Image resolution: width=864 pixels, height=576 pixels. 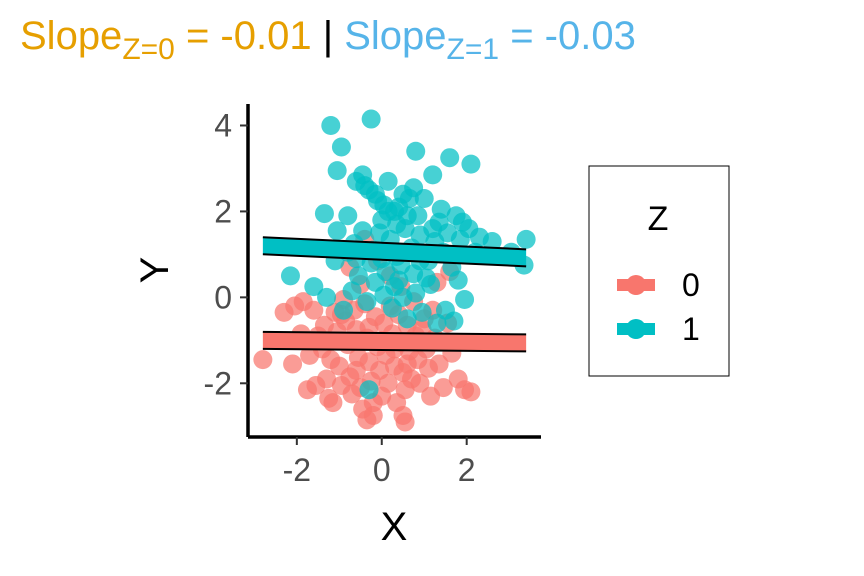 I want to click on title-z0-value: = -0.01, so click(x=243, y=36).